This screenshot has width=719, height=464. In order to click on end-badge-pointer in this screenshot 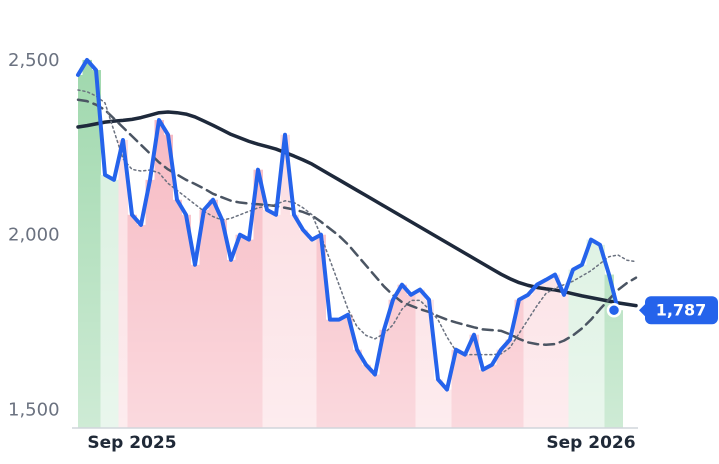, I will do `click(642, 310)`.